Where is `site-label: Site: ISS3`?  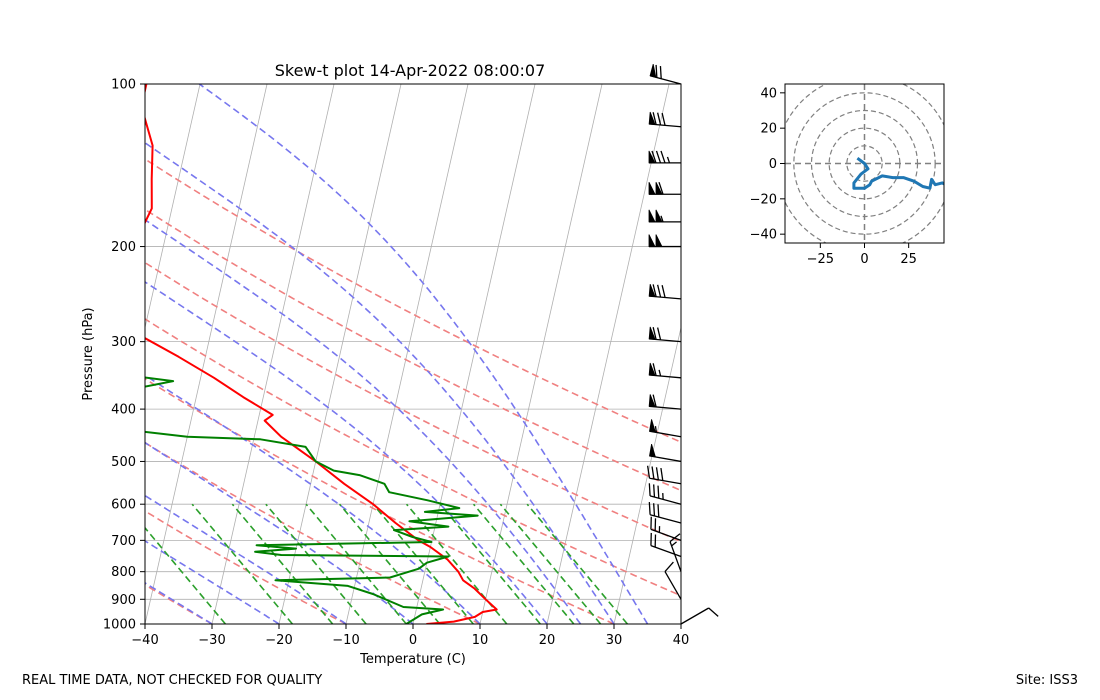 site-label: Site: ISS3 is located at coordinates (1046, 680).